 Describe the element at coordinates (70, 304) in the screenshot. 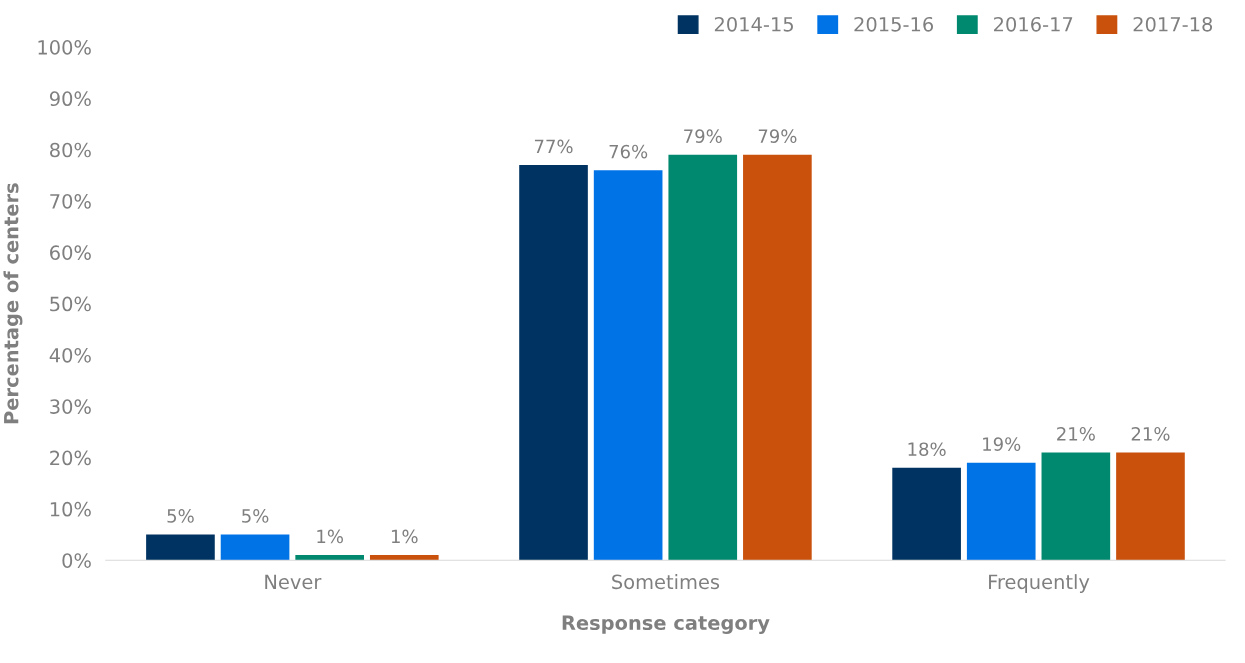

I see `y-tick-label: 50%` at that location.